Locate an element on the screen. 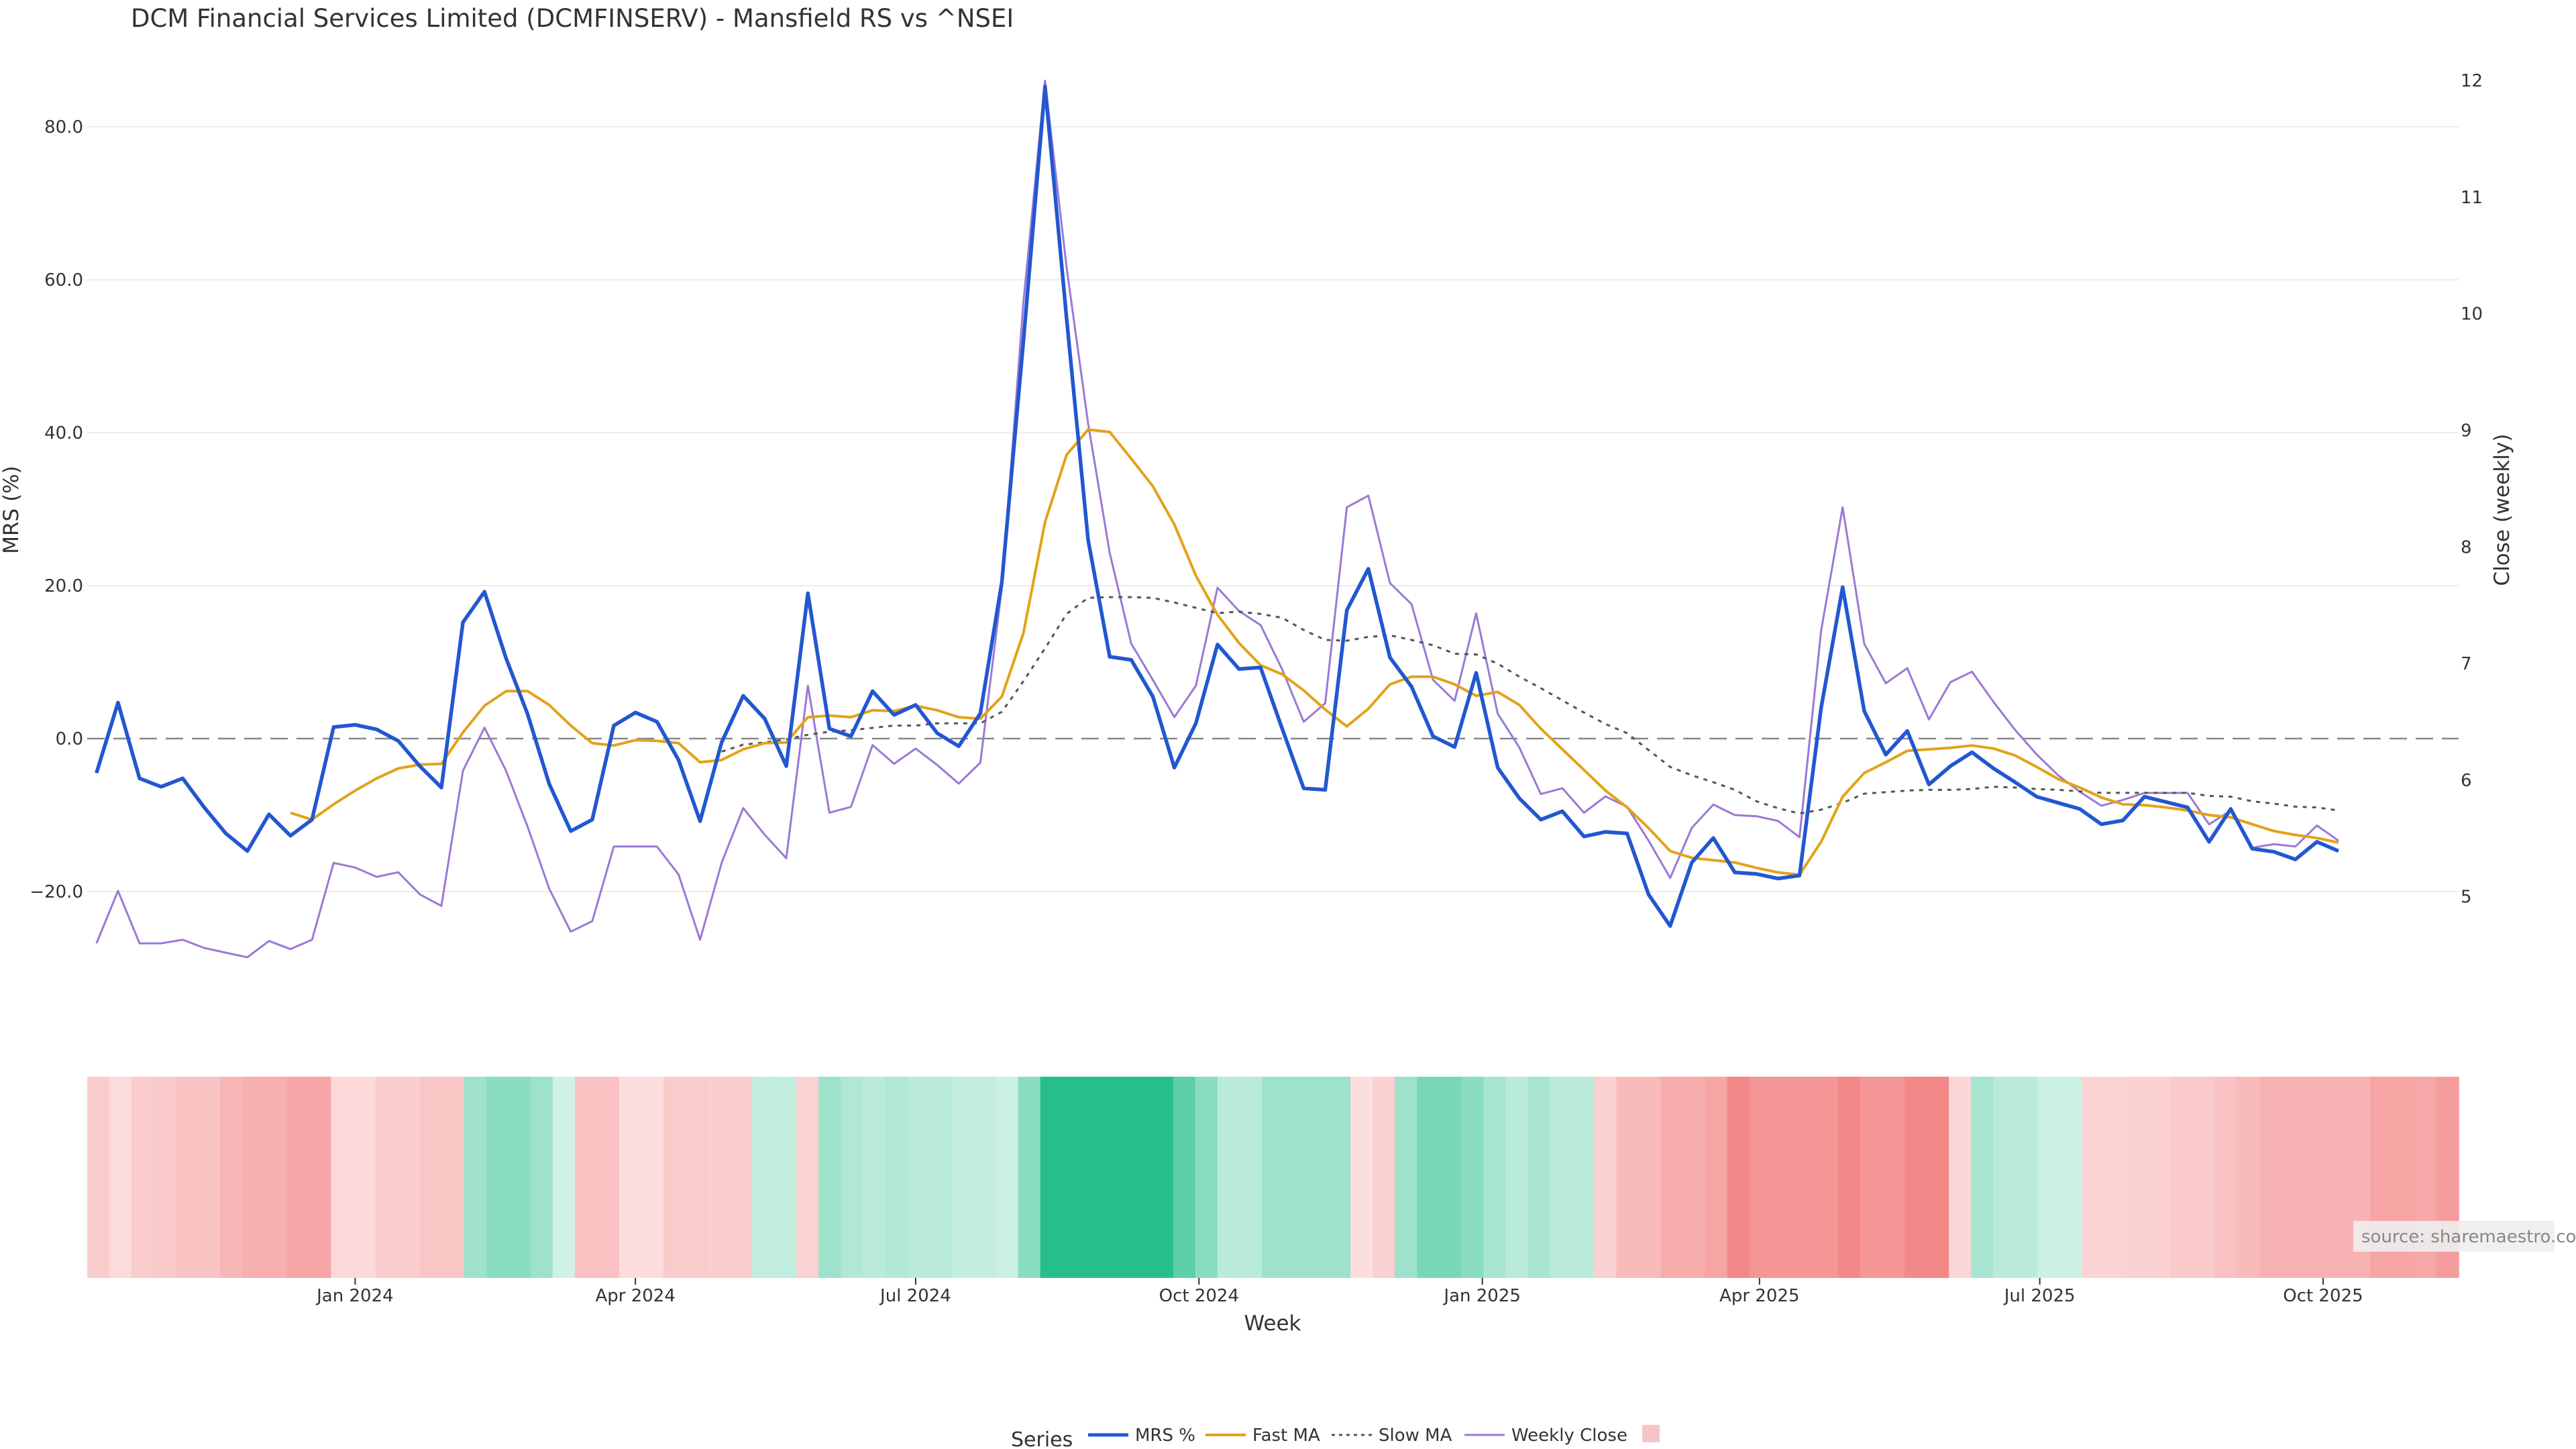 The width and height of the screenshot is (2576, 1449). y2-tick-label: 12 is located at coordinates (2472, 81).